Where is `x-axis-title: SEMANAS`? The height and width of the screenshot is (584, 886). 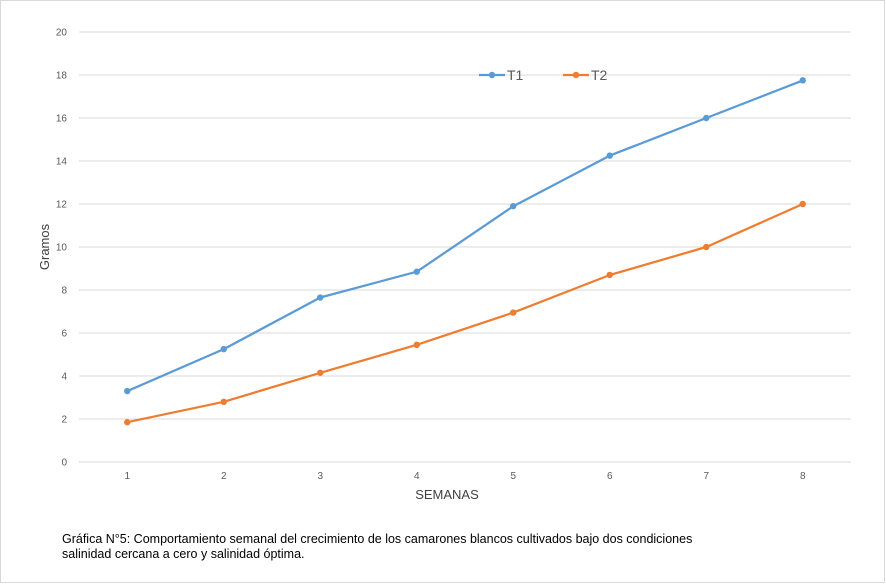 x-axis-title: SEMANAS is located at coordinates (447, 494).